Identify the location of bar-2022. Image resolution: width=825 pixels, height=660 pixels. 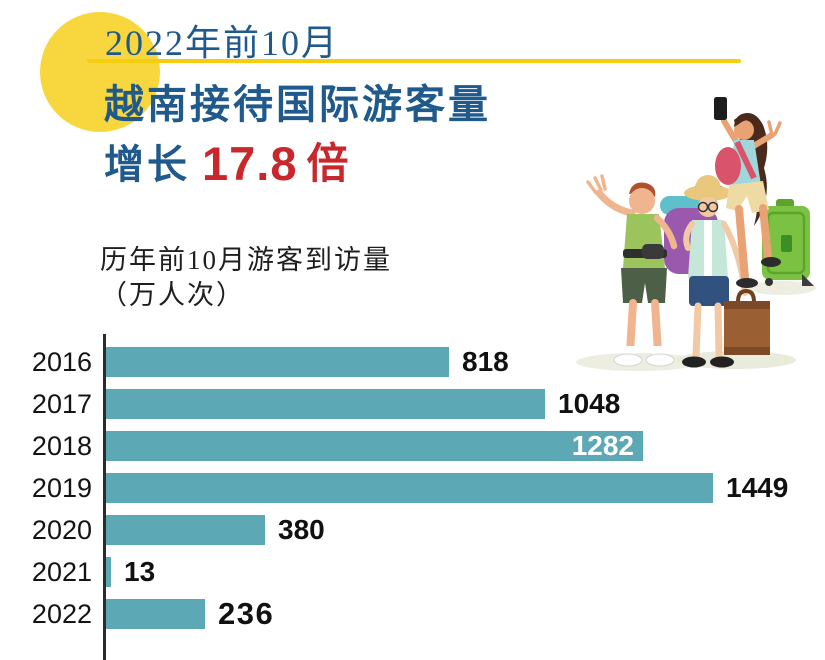
(155, 614).